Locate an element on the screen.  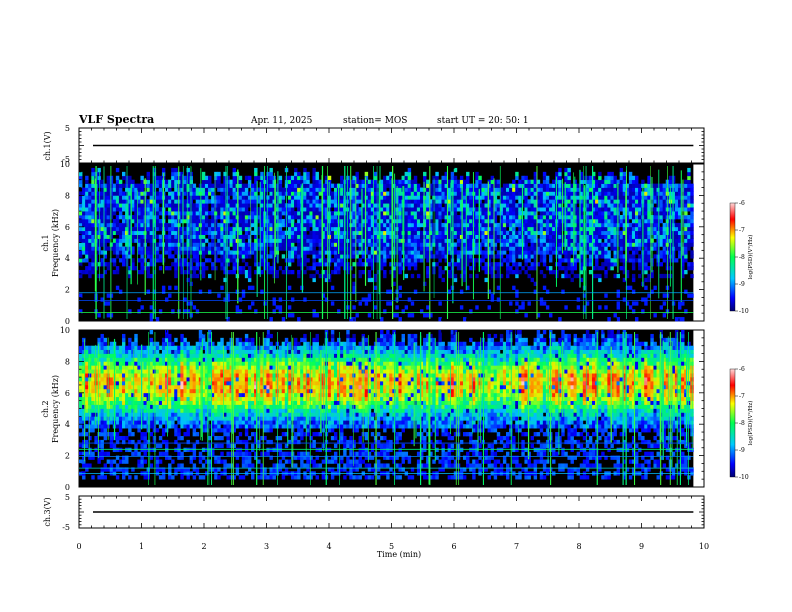
header-date: Apr. 11, 2025 is located at coordinates (281, 121).